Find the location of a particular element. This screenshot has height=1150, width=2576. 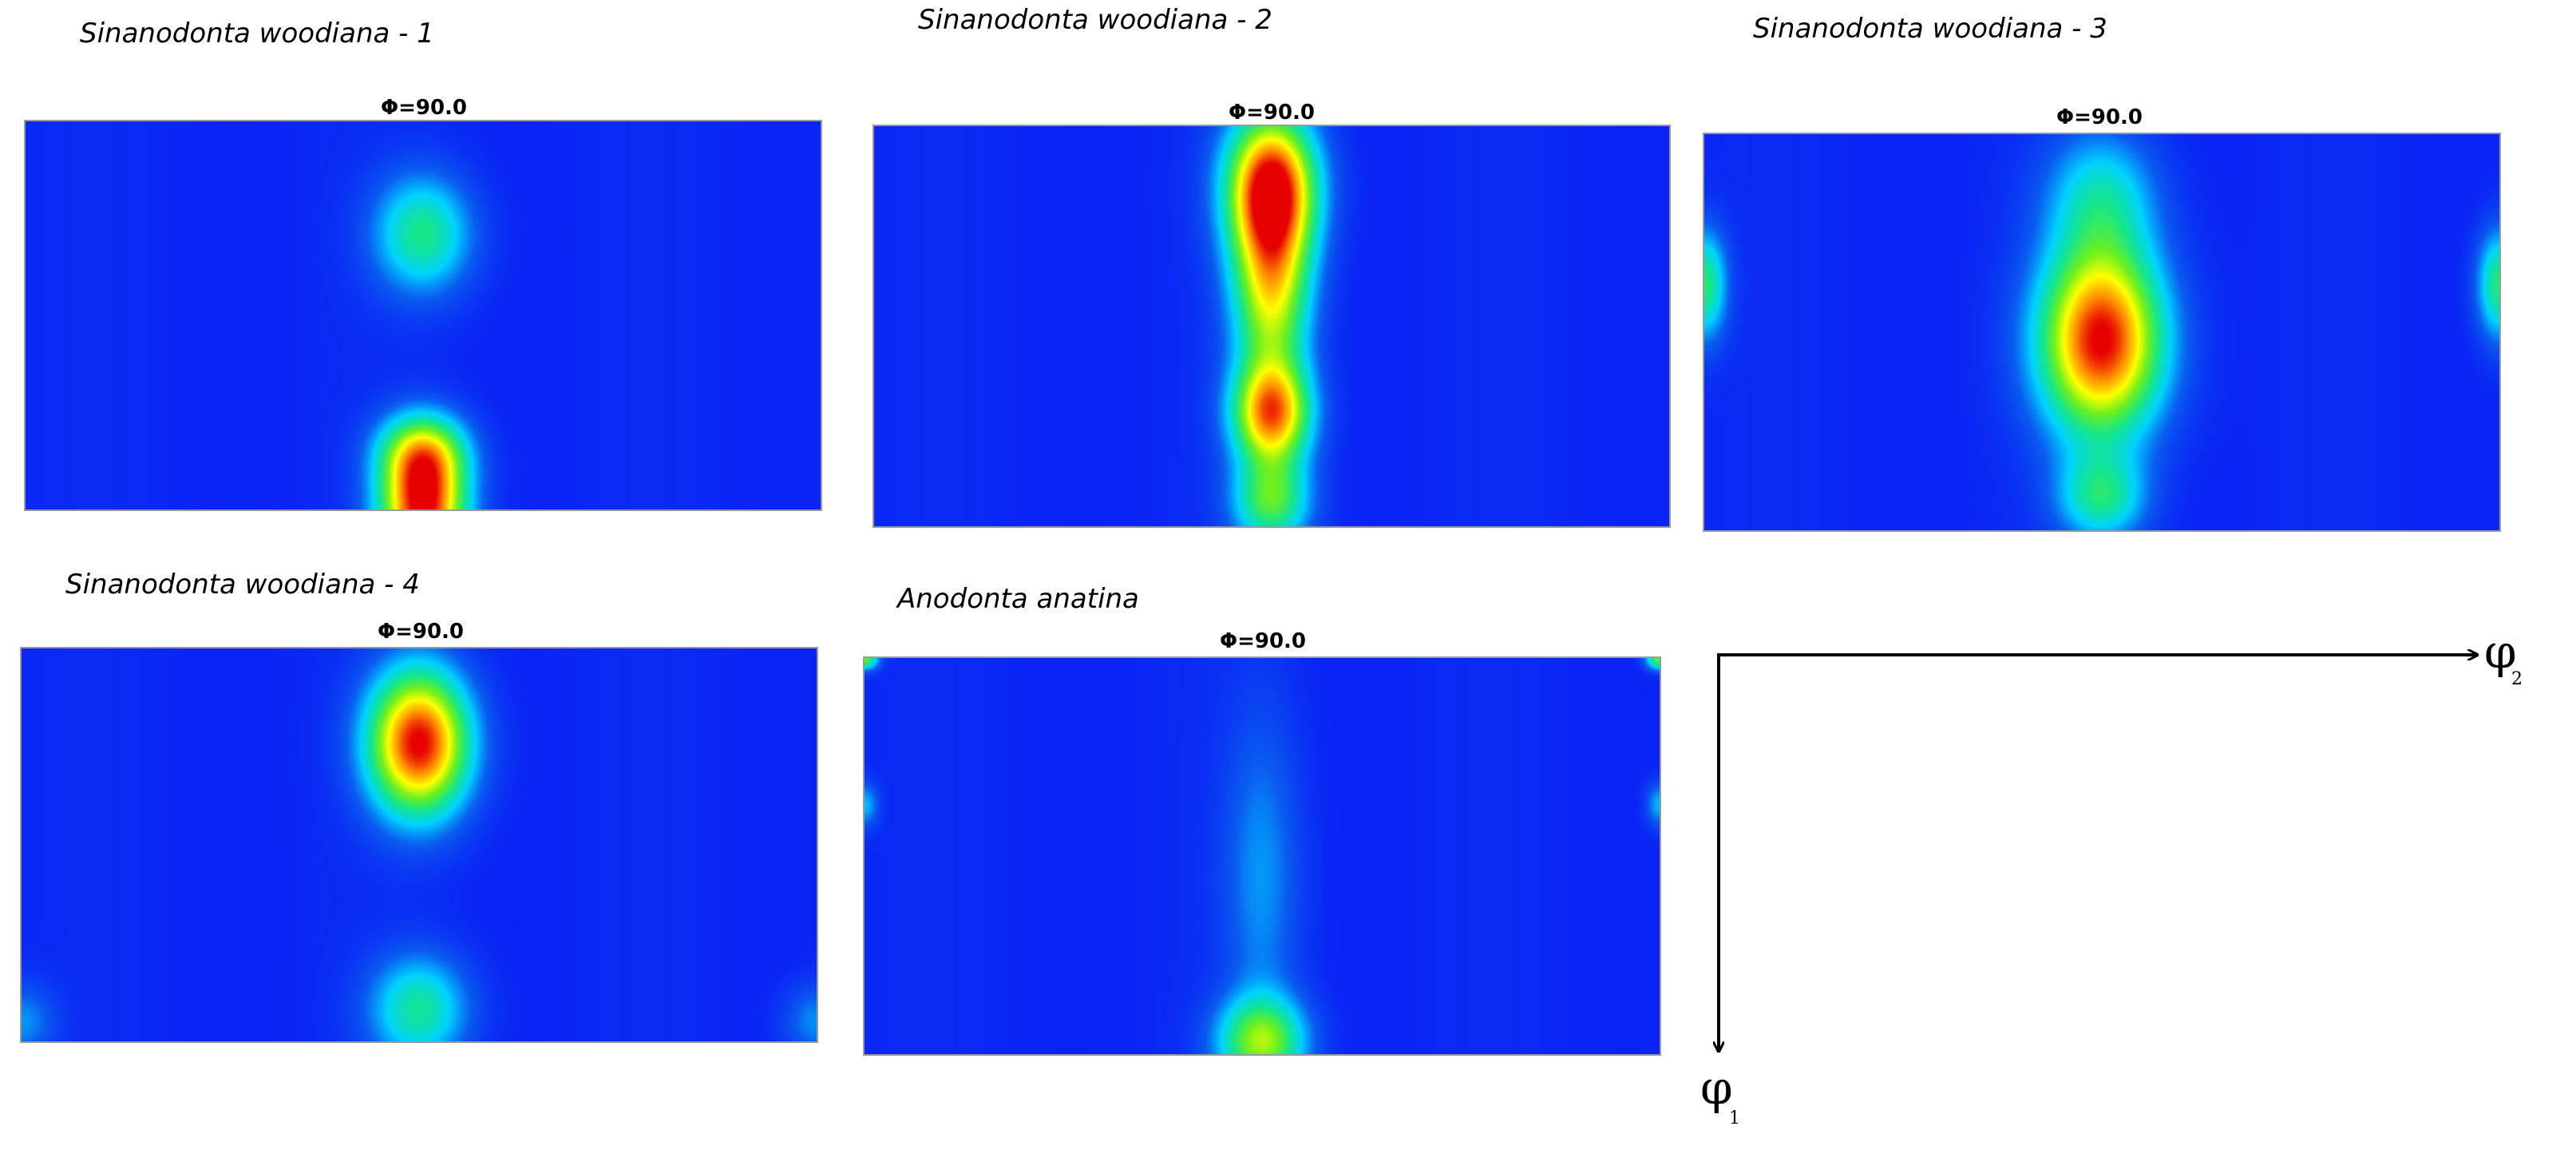

sample-title: Sinanodonta woodiana - 4 is located at coordinates (243, 585).